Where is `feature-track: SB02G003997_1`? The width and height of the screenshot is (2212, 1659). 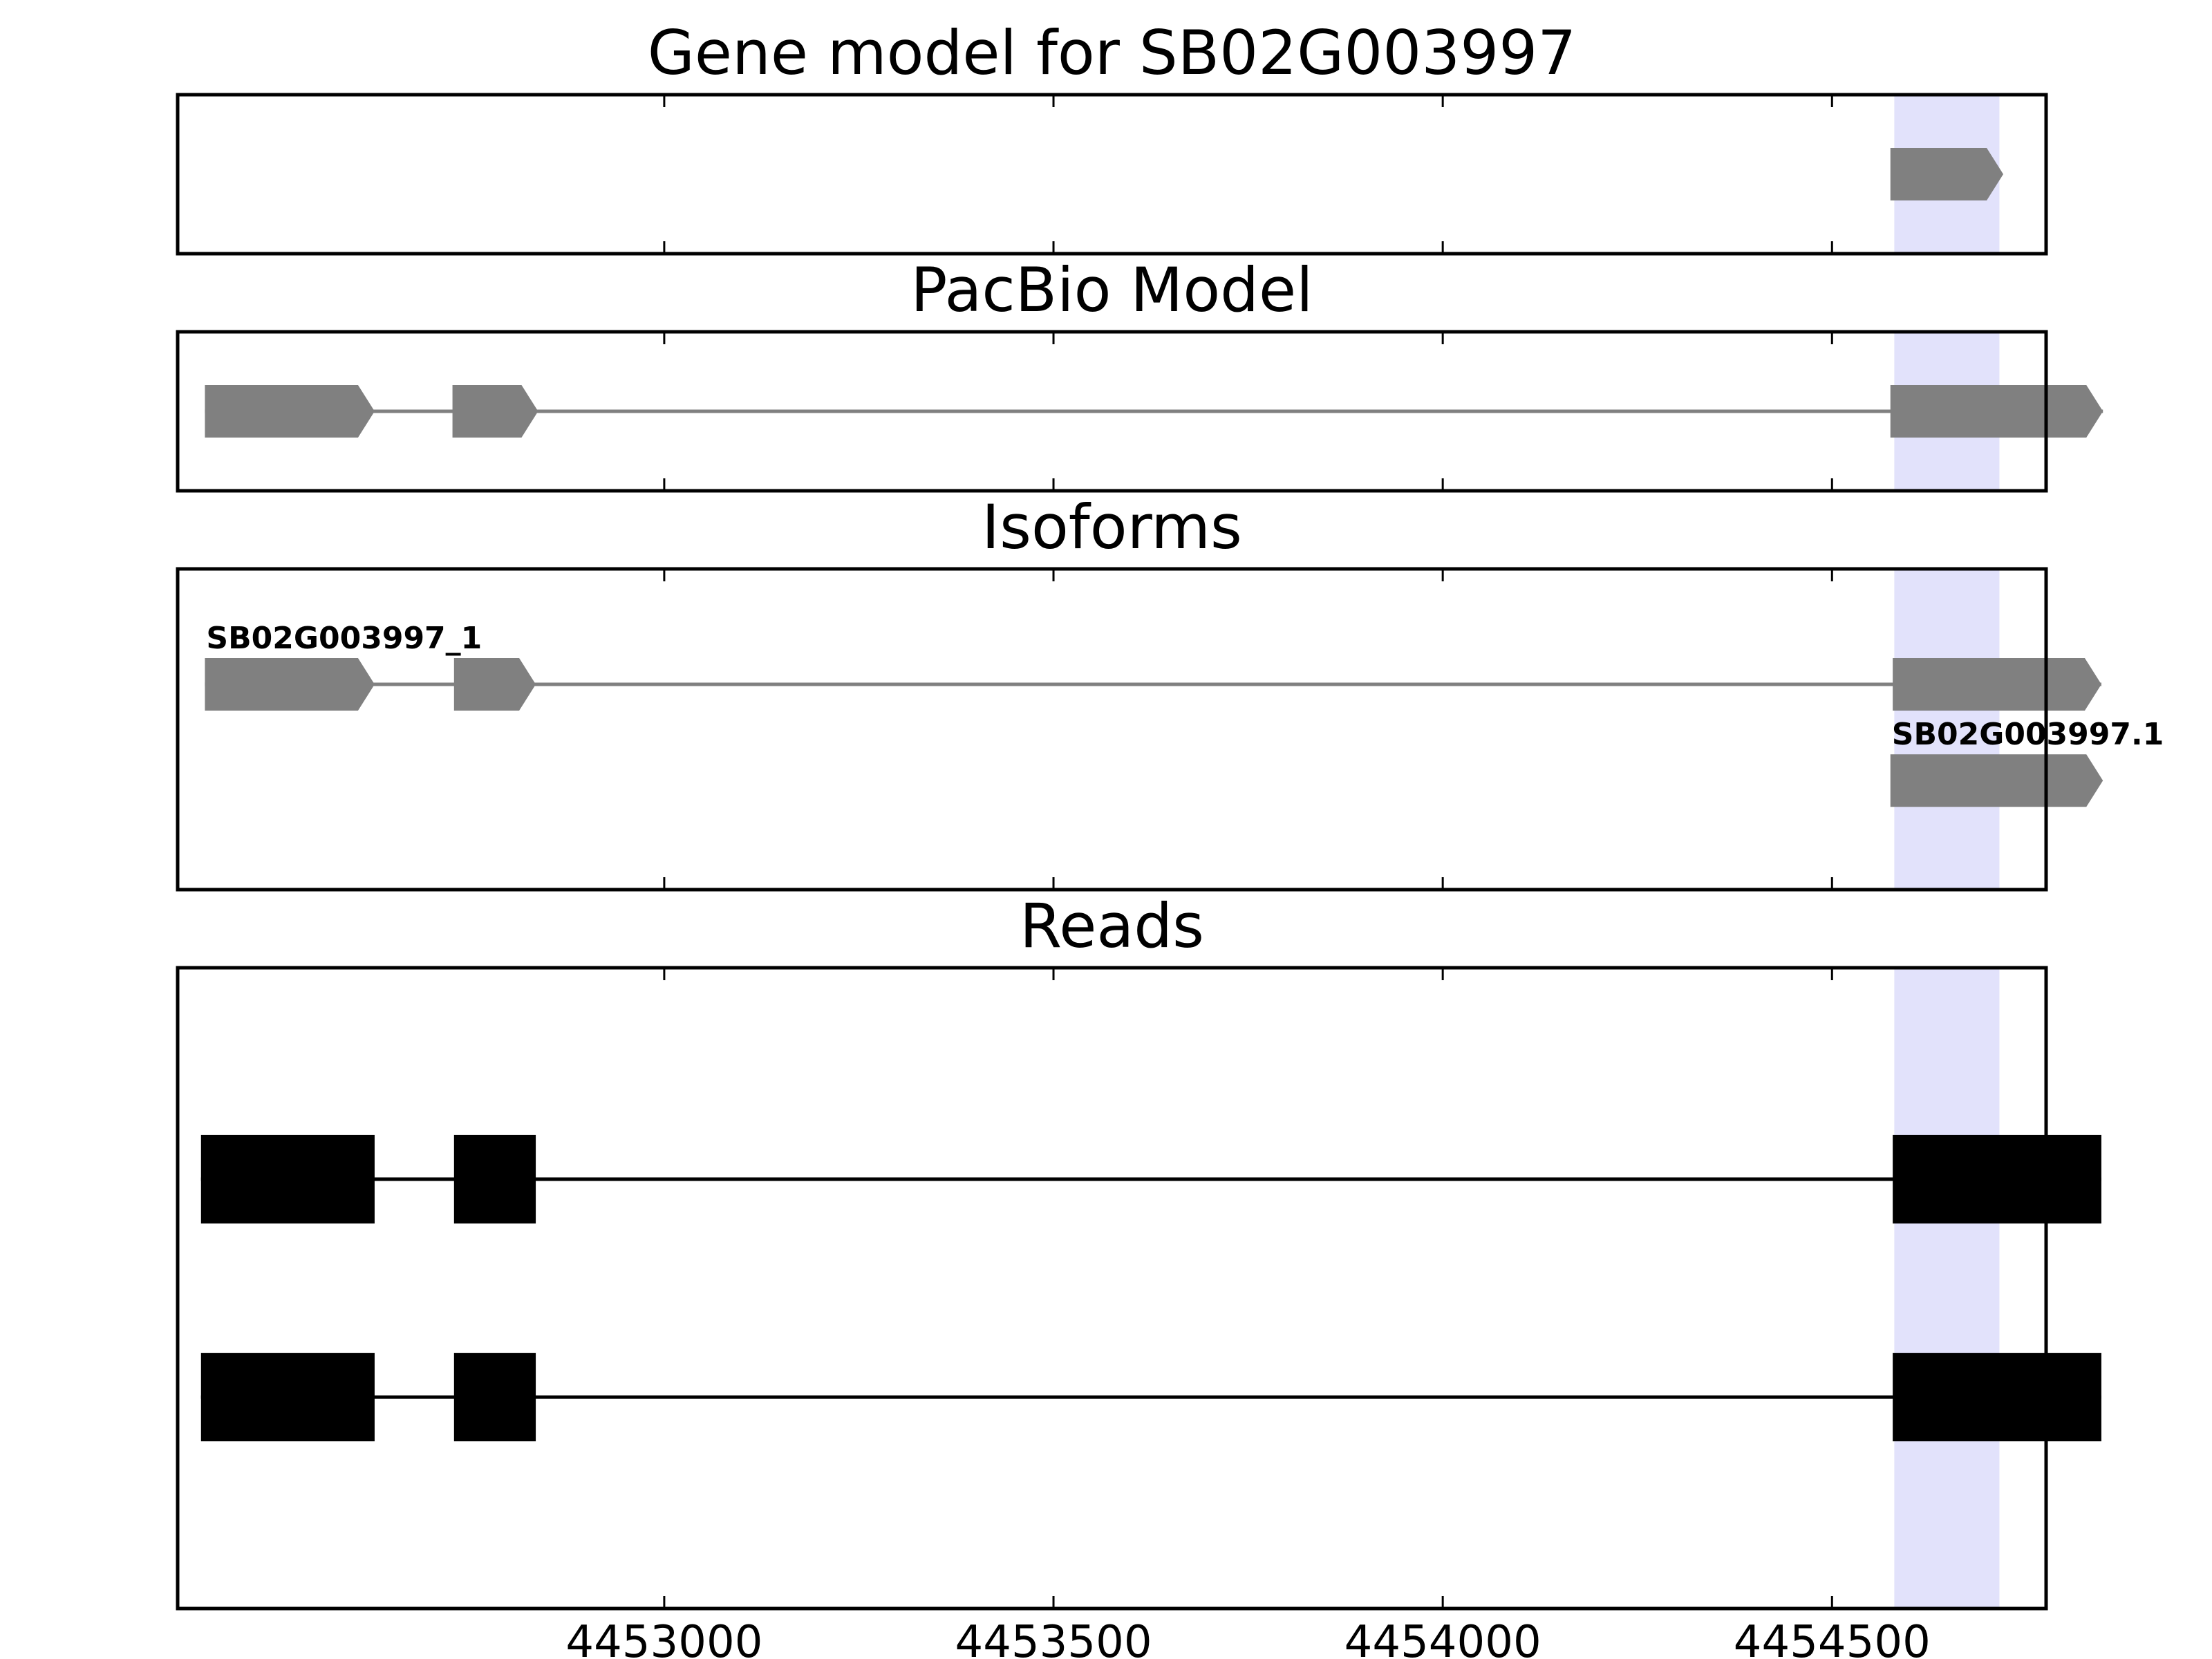
feature-track: SB02G003997_1 is located at coordinates (1153, 666).